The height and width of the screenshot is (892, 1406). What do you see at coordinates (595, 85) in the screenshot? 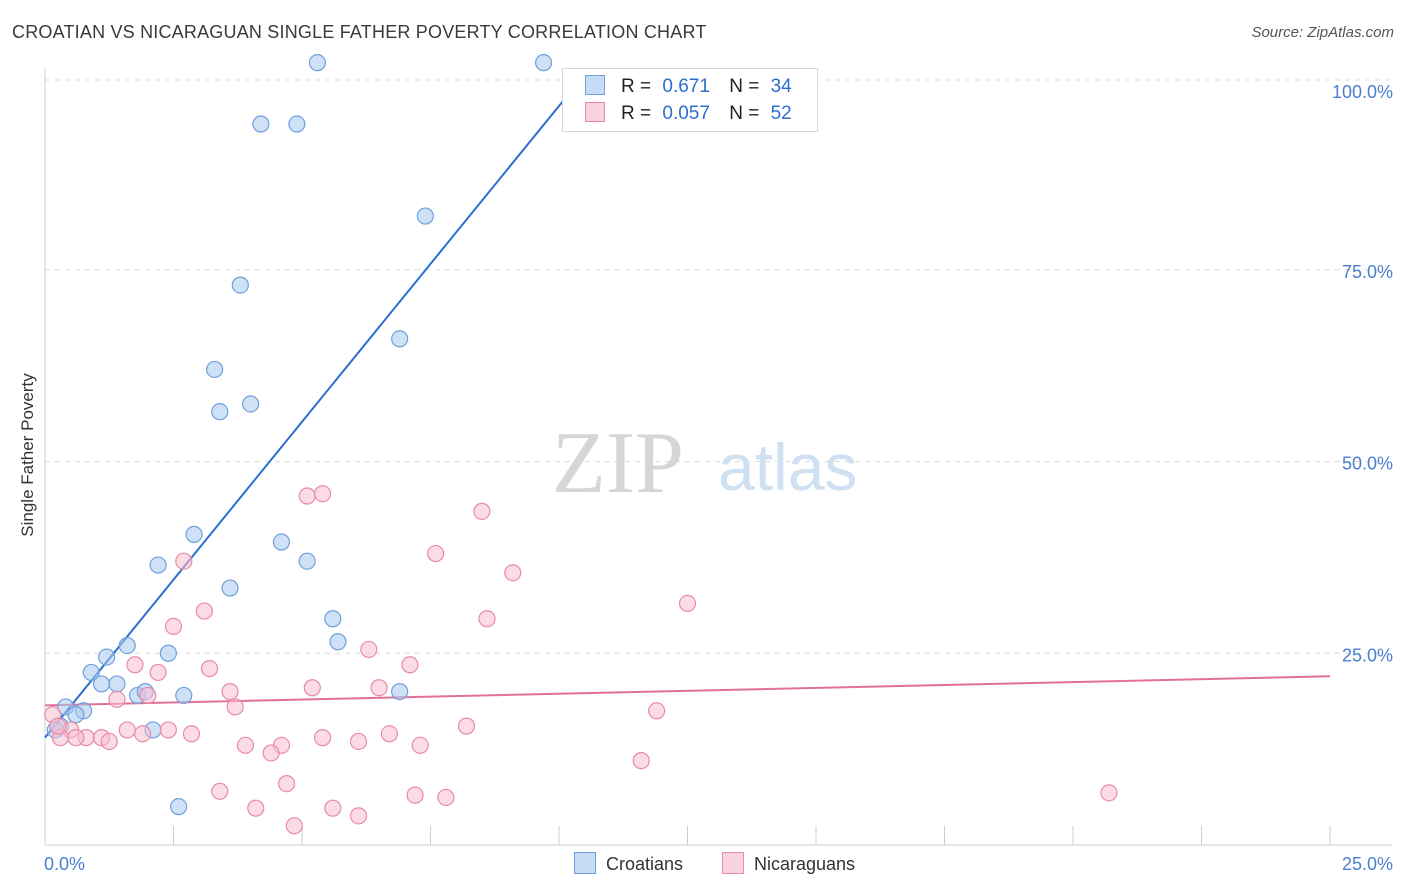
I see `croatians-swatch` at bounding box center [595, 85].